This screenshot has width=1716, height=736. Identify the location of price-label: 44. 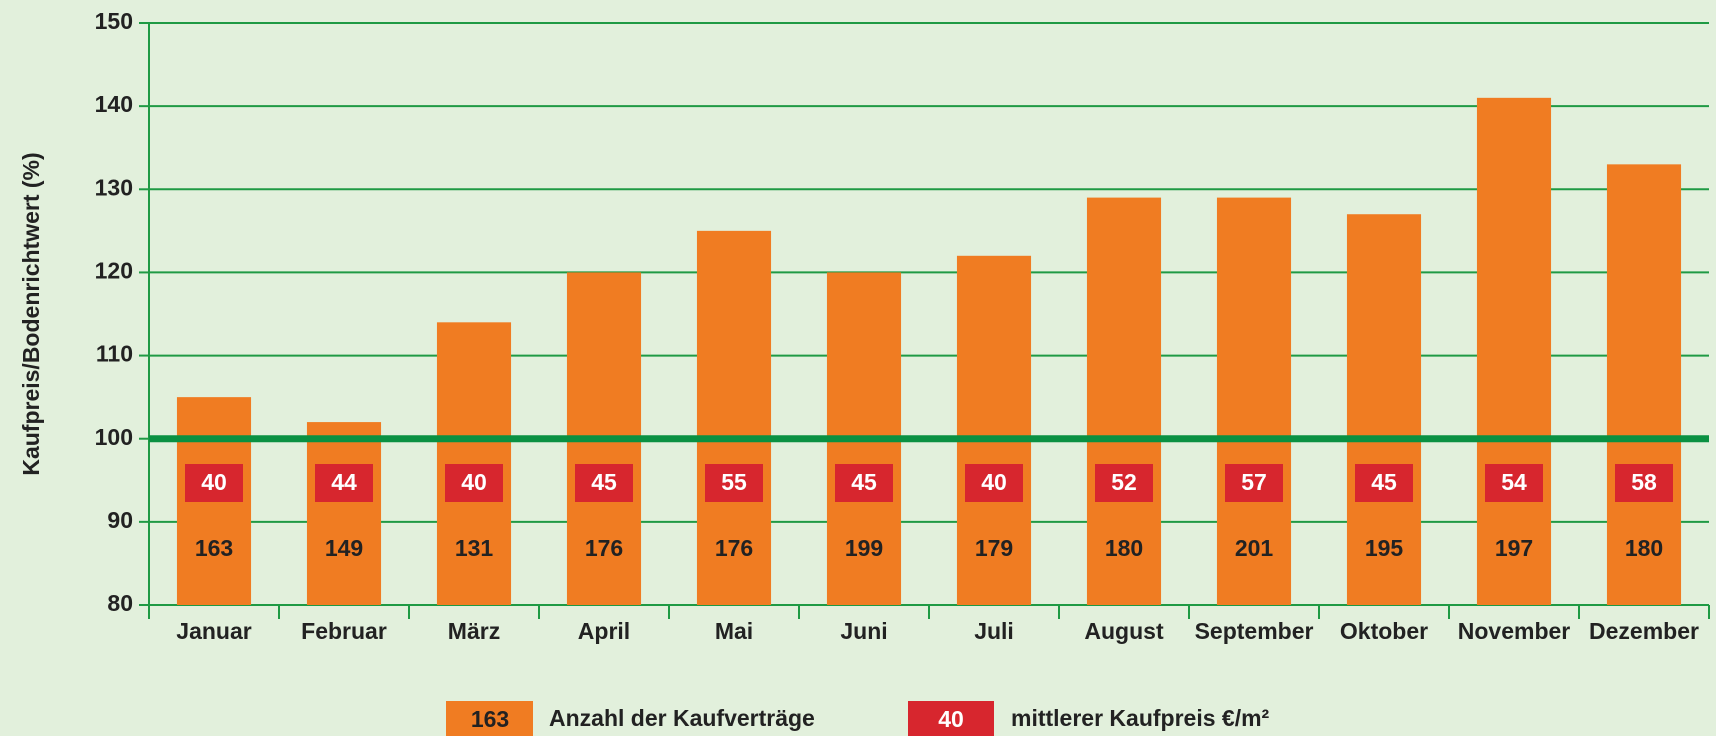
(344, 482).